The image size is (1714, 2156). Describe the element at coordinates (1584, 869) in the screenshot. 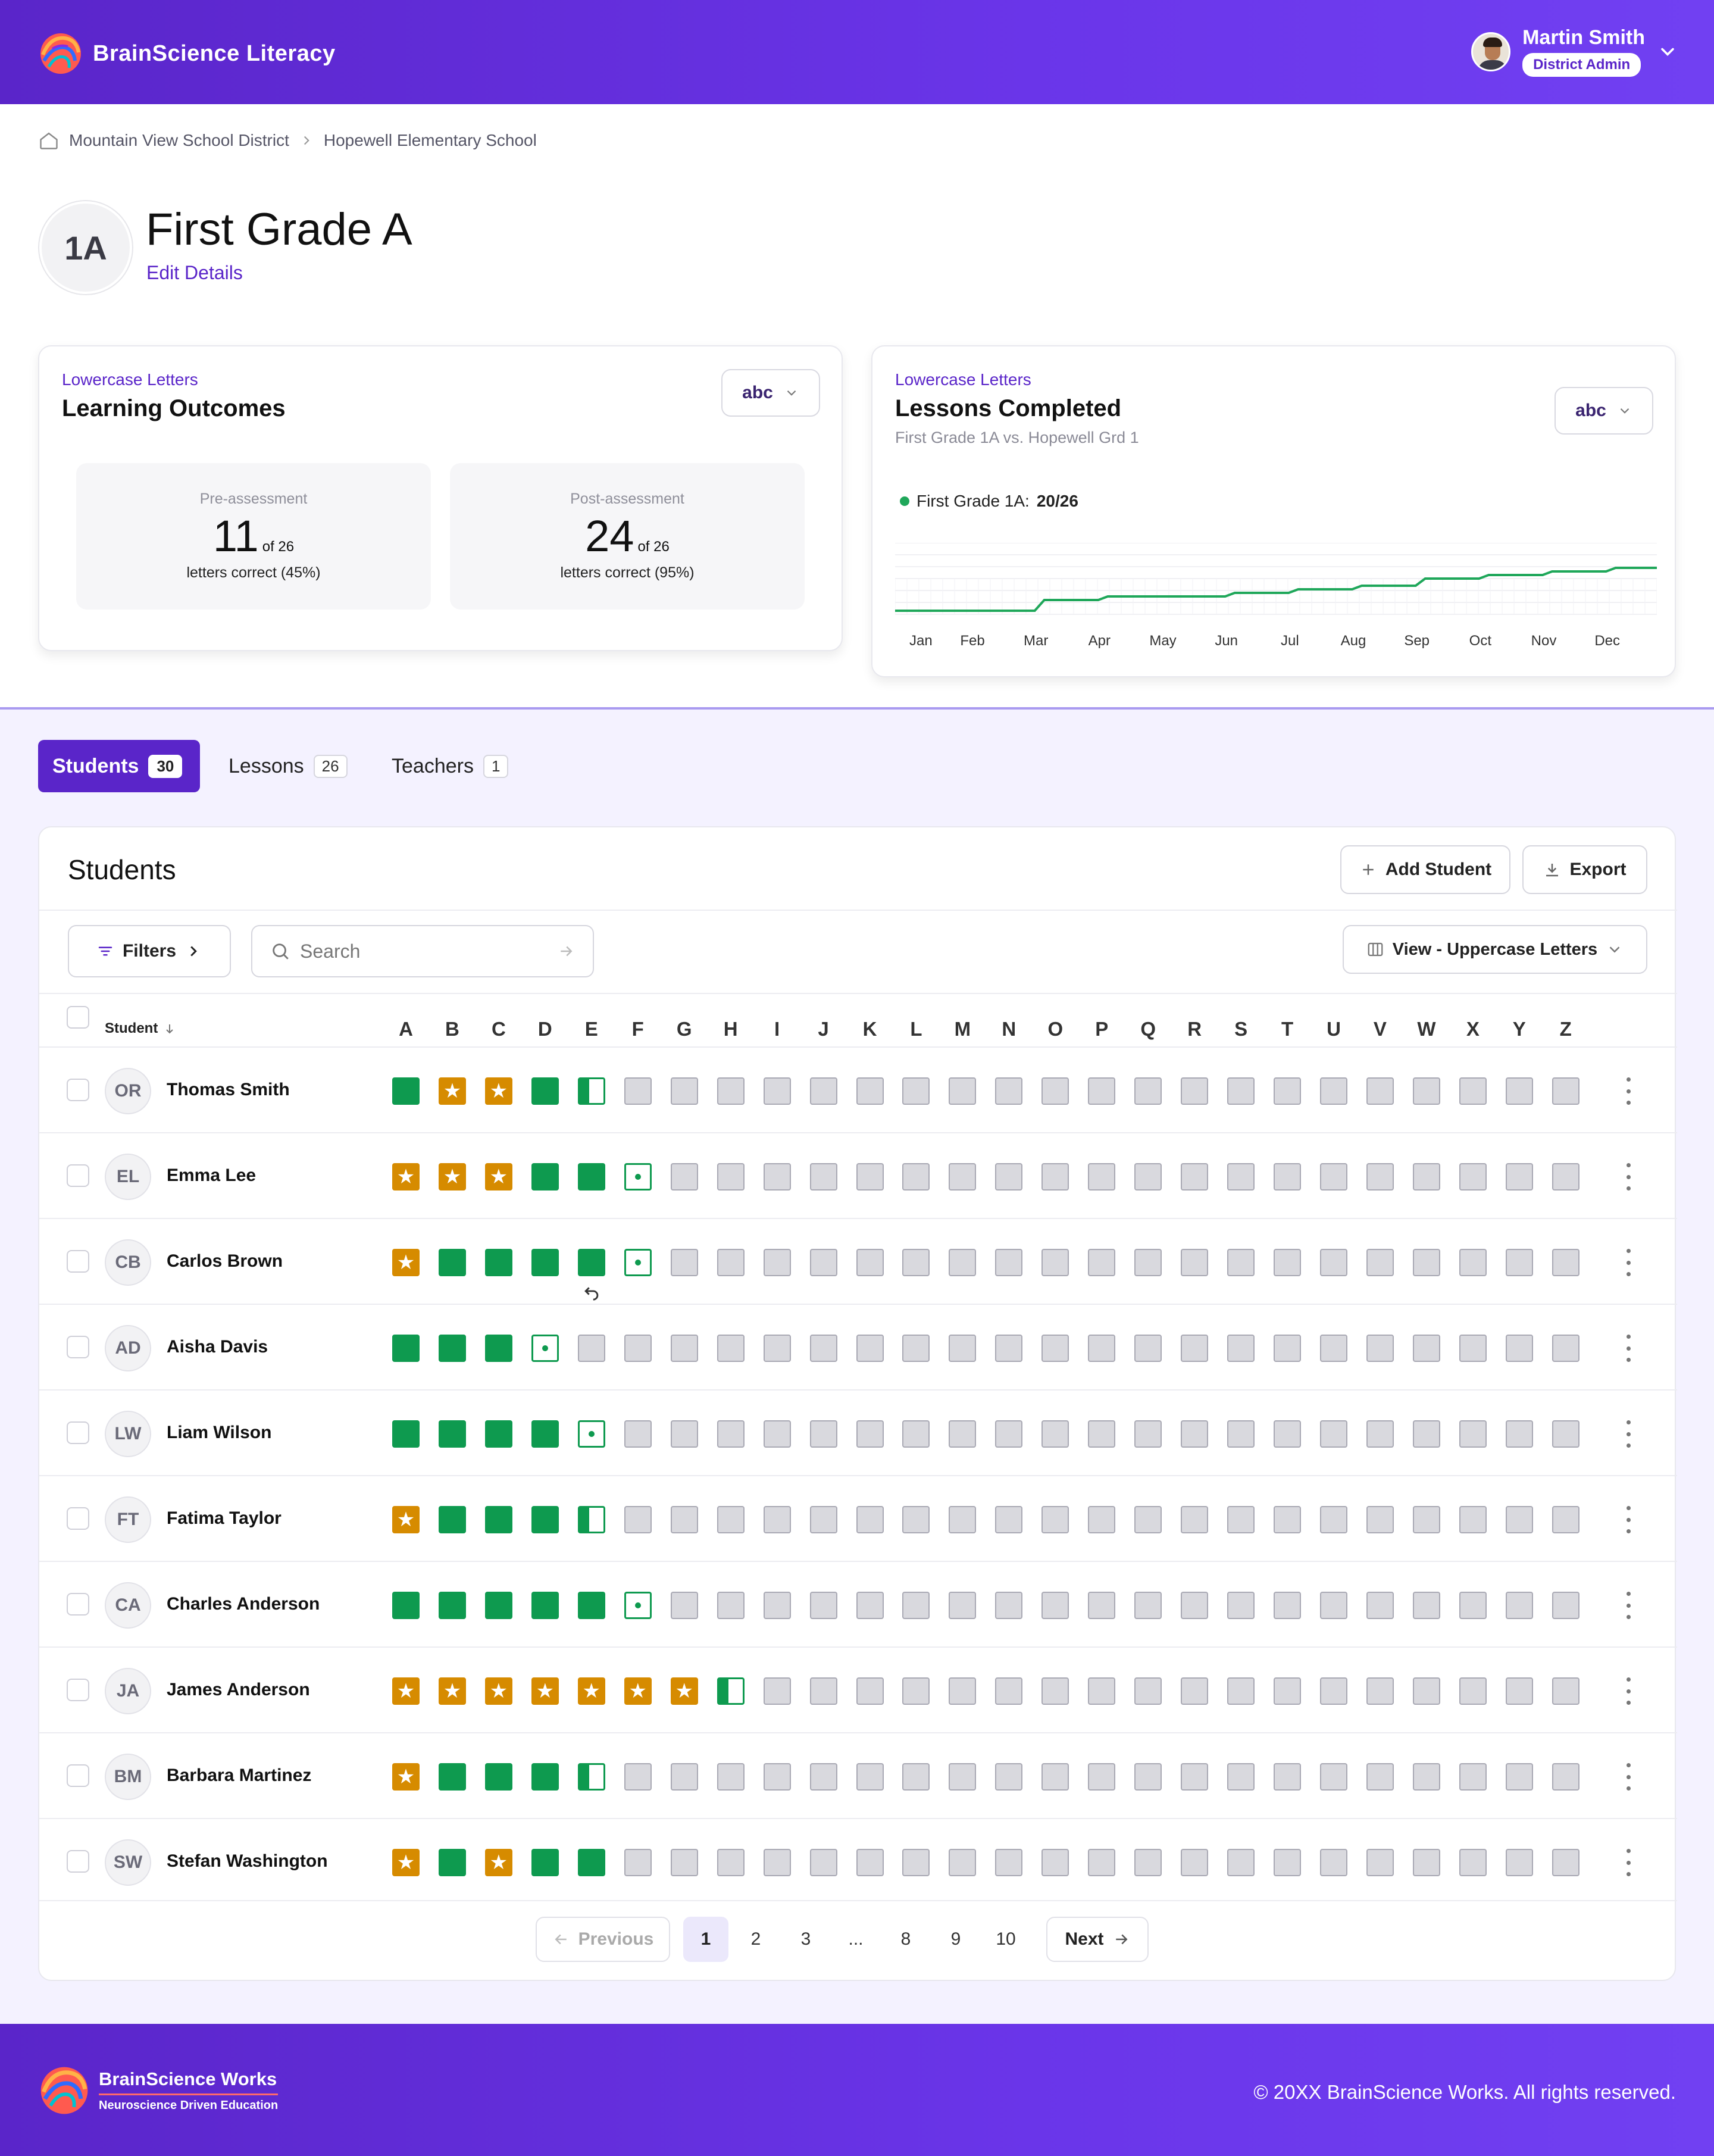

I see `export-button: Export` at that location.